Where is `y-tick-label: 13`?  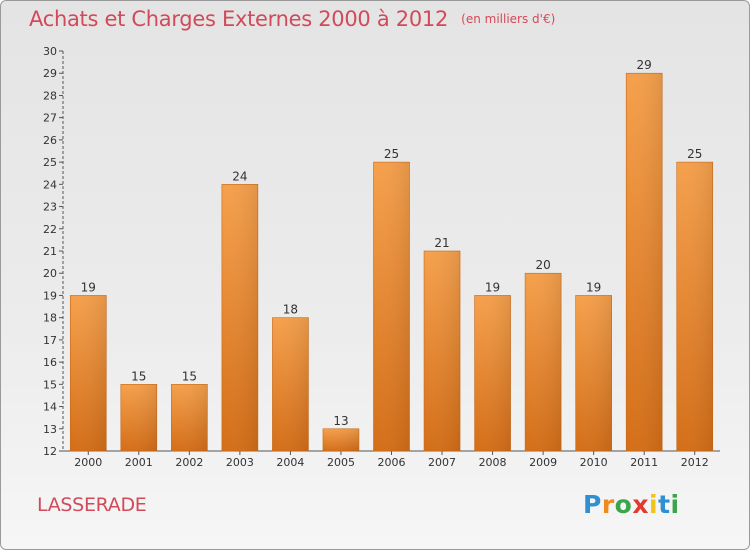 y-tick-label: 13 is located at coordinates (50, 429).